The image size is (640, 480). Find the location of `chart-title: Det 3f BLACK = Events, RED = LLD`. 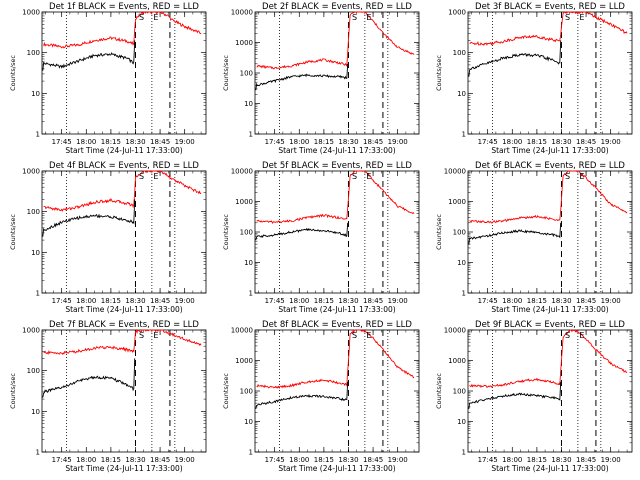

chart-title: Det 3f BLACK = Events, RED = LLD is located at coordinates (550, 7).